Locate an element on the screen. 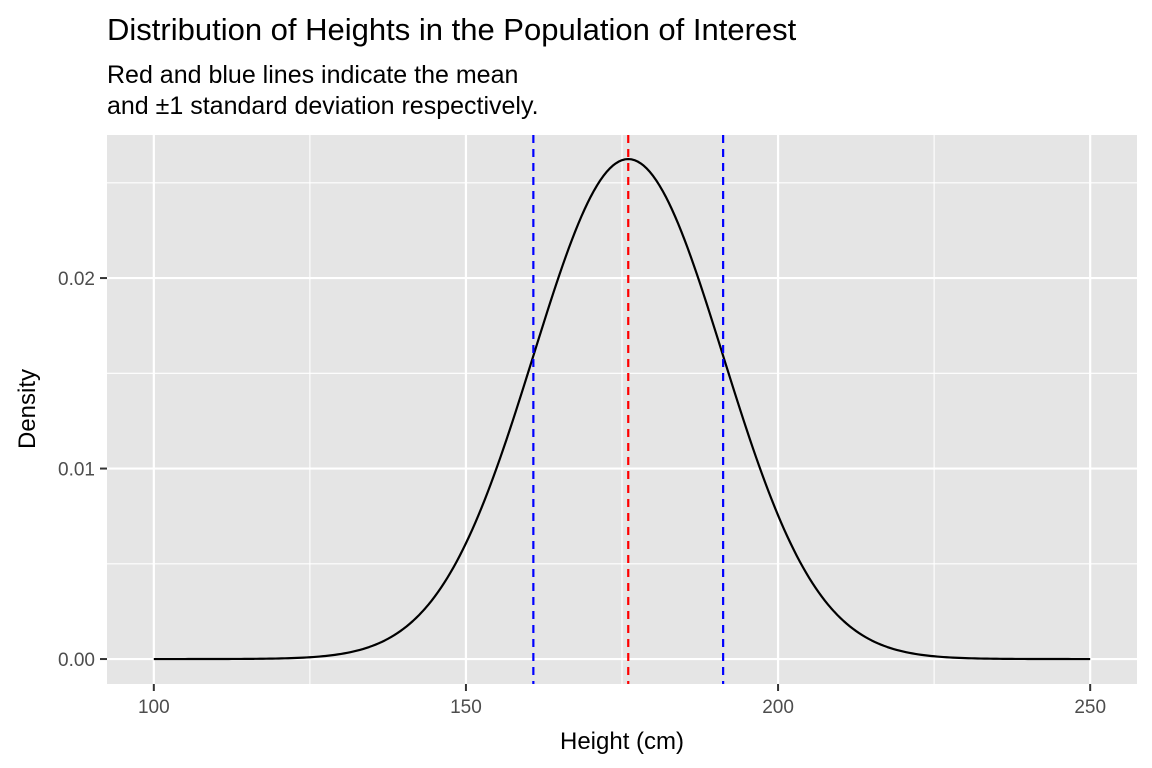 This screenshot has width=1152, height=768. y-tick-label: 0.01 is located at coordinates (76, 470).